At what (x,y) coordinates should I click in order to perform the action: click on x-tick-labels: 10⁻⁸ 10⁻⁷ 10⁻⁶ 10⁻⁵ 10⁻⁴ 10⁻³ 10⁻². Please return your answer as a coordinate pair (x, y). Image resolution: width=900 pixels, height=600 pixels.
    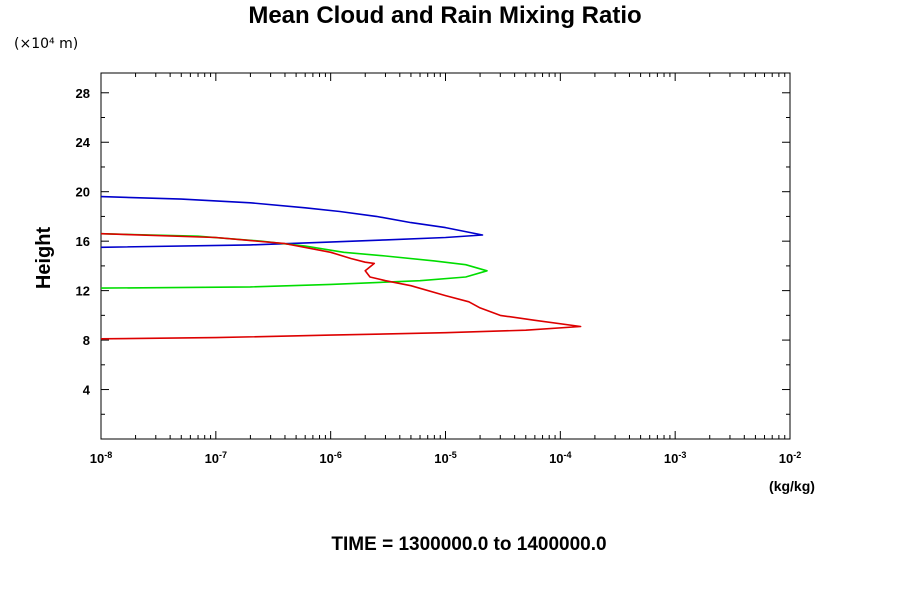
    Looking at the image, I should click on (445, 458).